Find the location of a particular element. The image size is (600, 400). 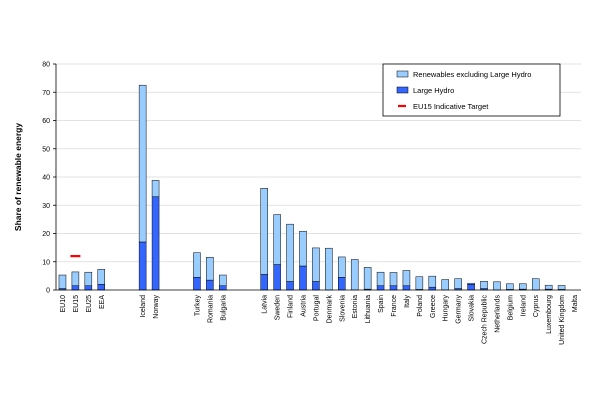

bar-large-hydro-portugal is located at coordinates (316, 286).